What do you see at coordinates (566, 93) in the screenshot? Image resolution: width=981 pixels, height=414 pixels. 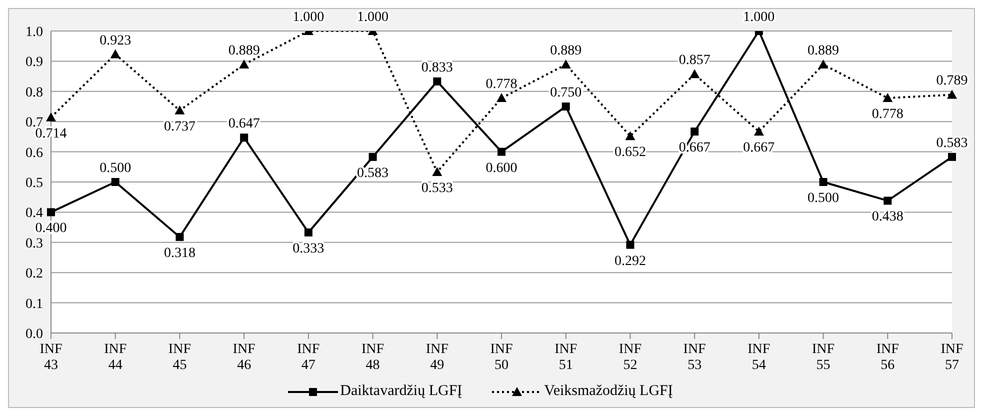 I see `data-label: 0.750` at bounding box center [566, 93].